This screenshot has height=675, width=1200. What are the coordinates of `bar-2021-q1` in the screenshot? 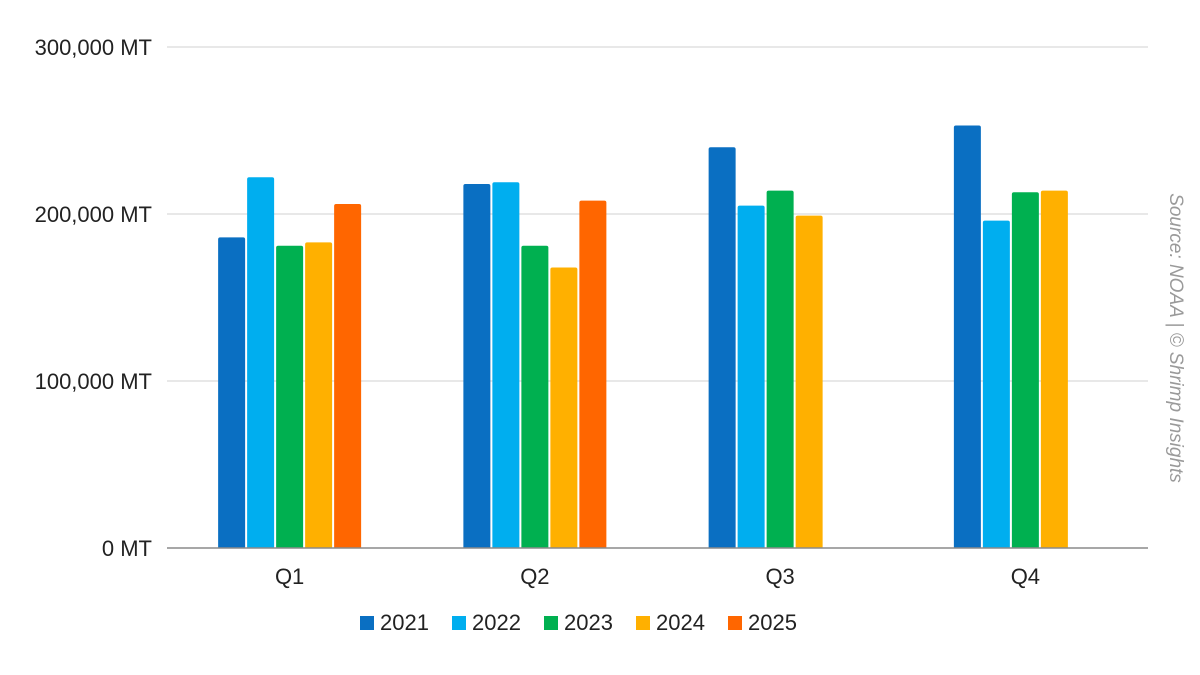 It's located at (232, 392).